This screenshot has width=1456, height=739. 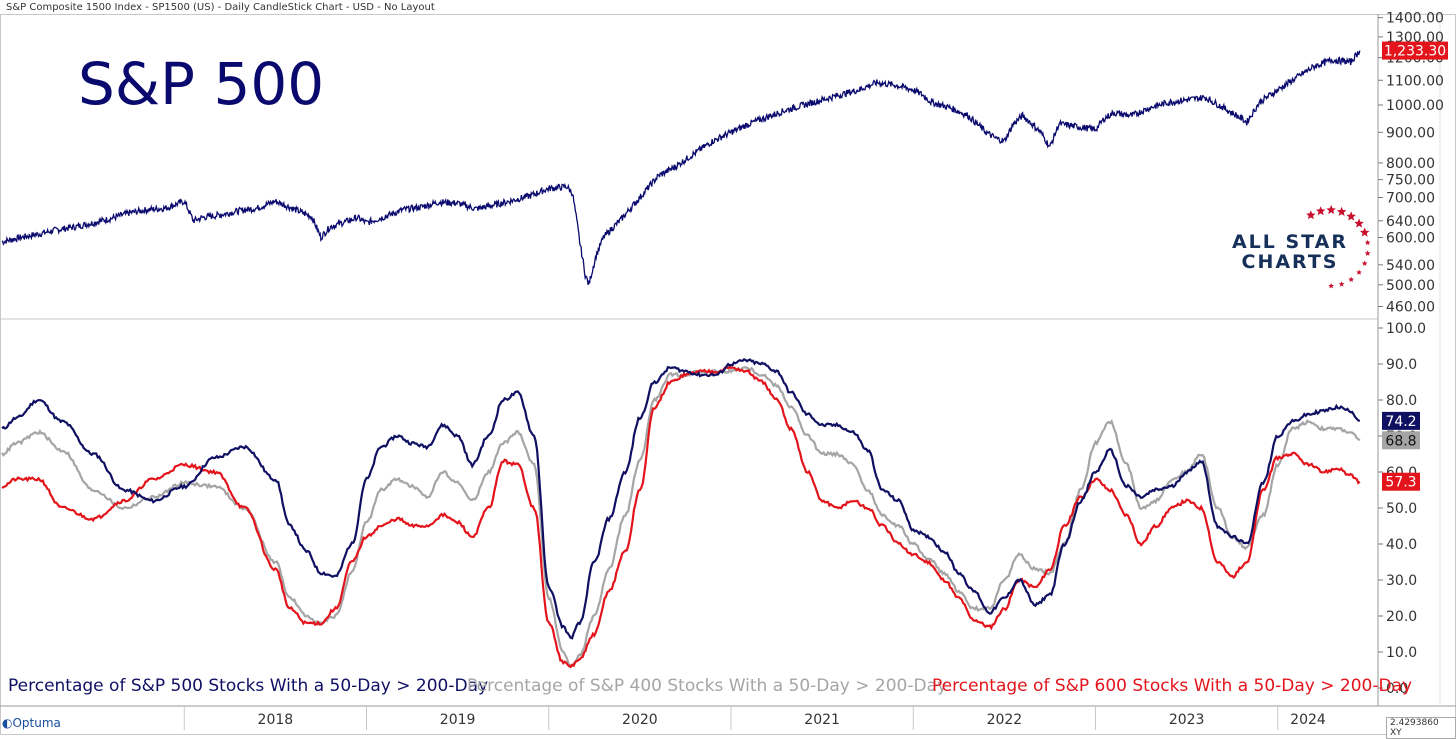 What do you see at coordinates (1401, 617) in the screenshot?
I see `y-tick-label: 20.0` at bounding box center [1401, 617].